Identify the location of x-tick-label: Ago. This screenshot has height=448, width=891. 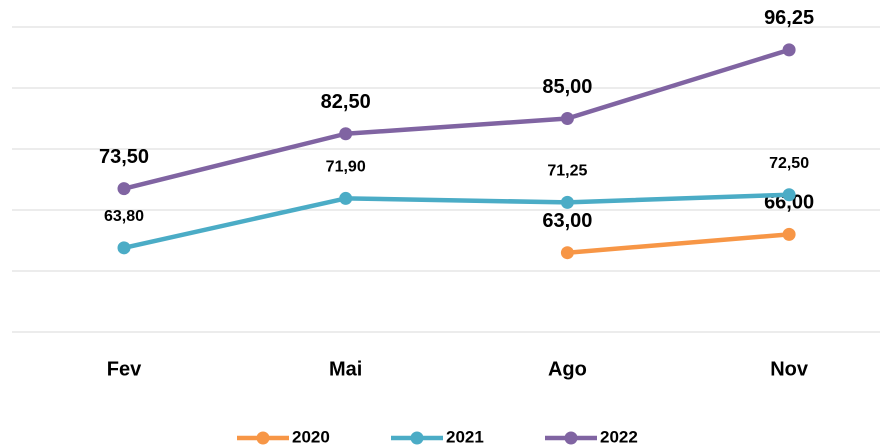
(567, 369).